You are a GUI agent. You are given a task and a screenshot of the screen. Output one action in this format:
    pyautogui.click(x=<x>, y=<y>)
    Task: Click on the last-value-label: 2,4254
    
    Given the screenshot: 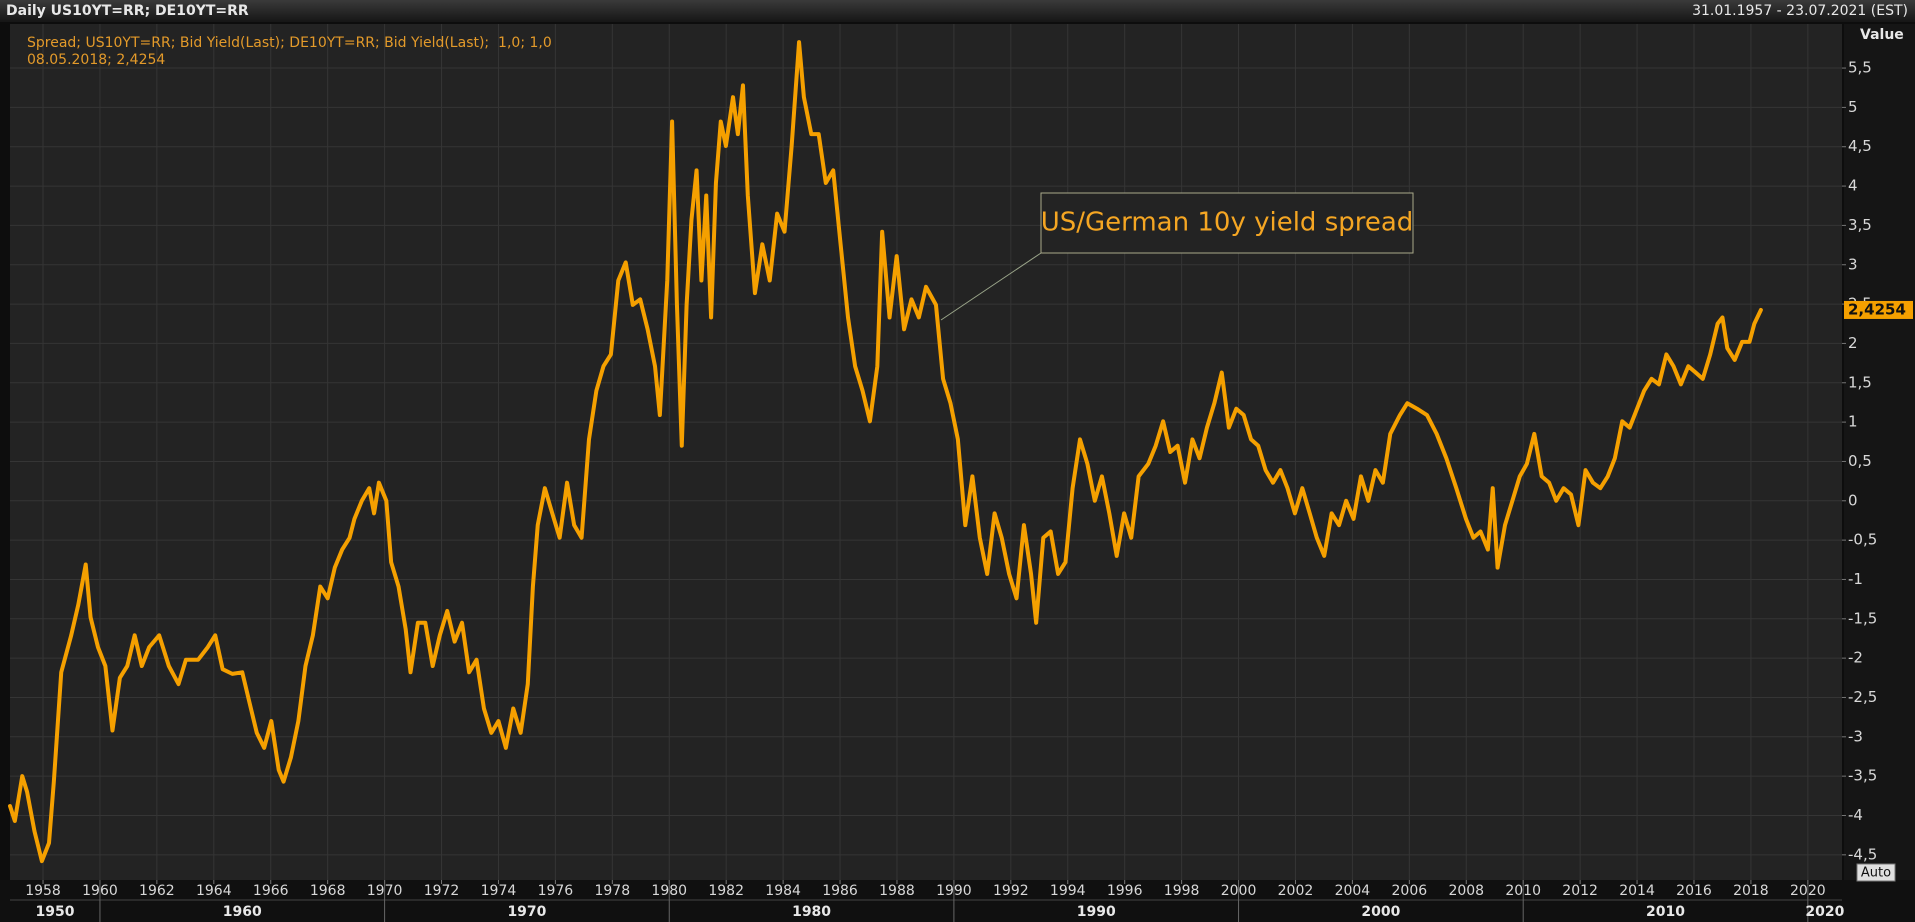 What is the action you would take?
    pyautogui.click(x=1877, y=309)
    